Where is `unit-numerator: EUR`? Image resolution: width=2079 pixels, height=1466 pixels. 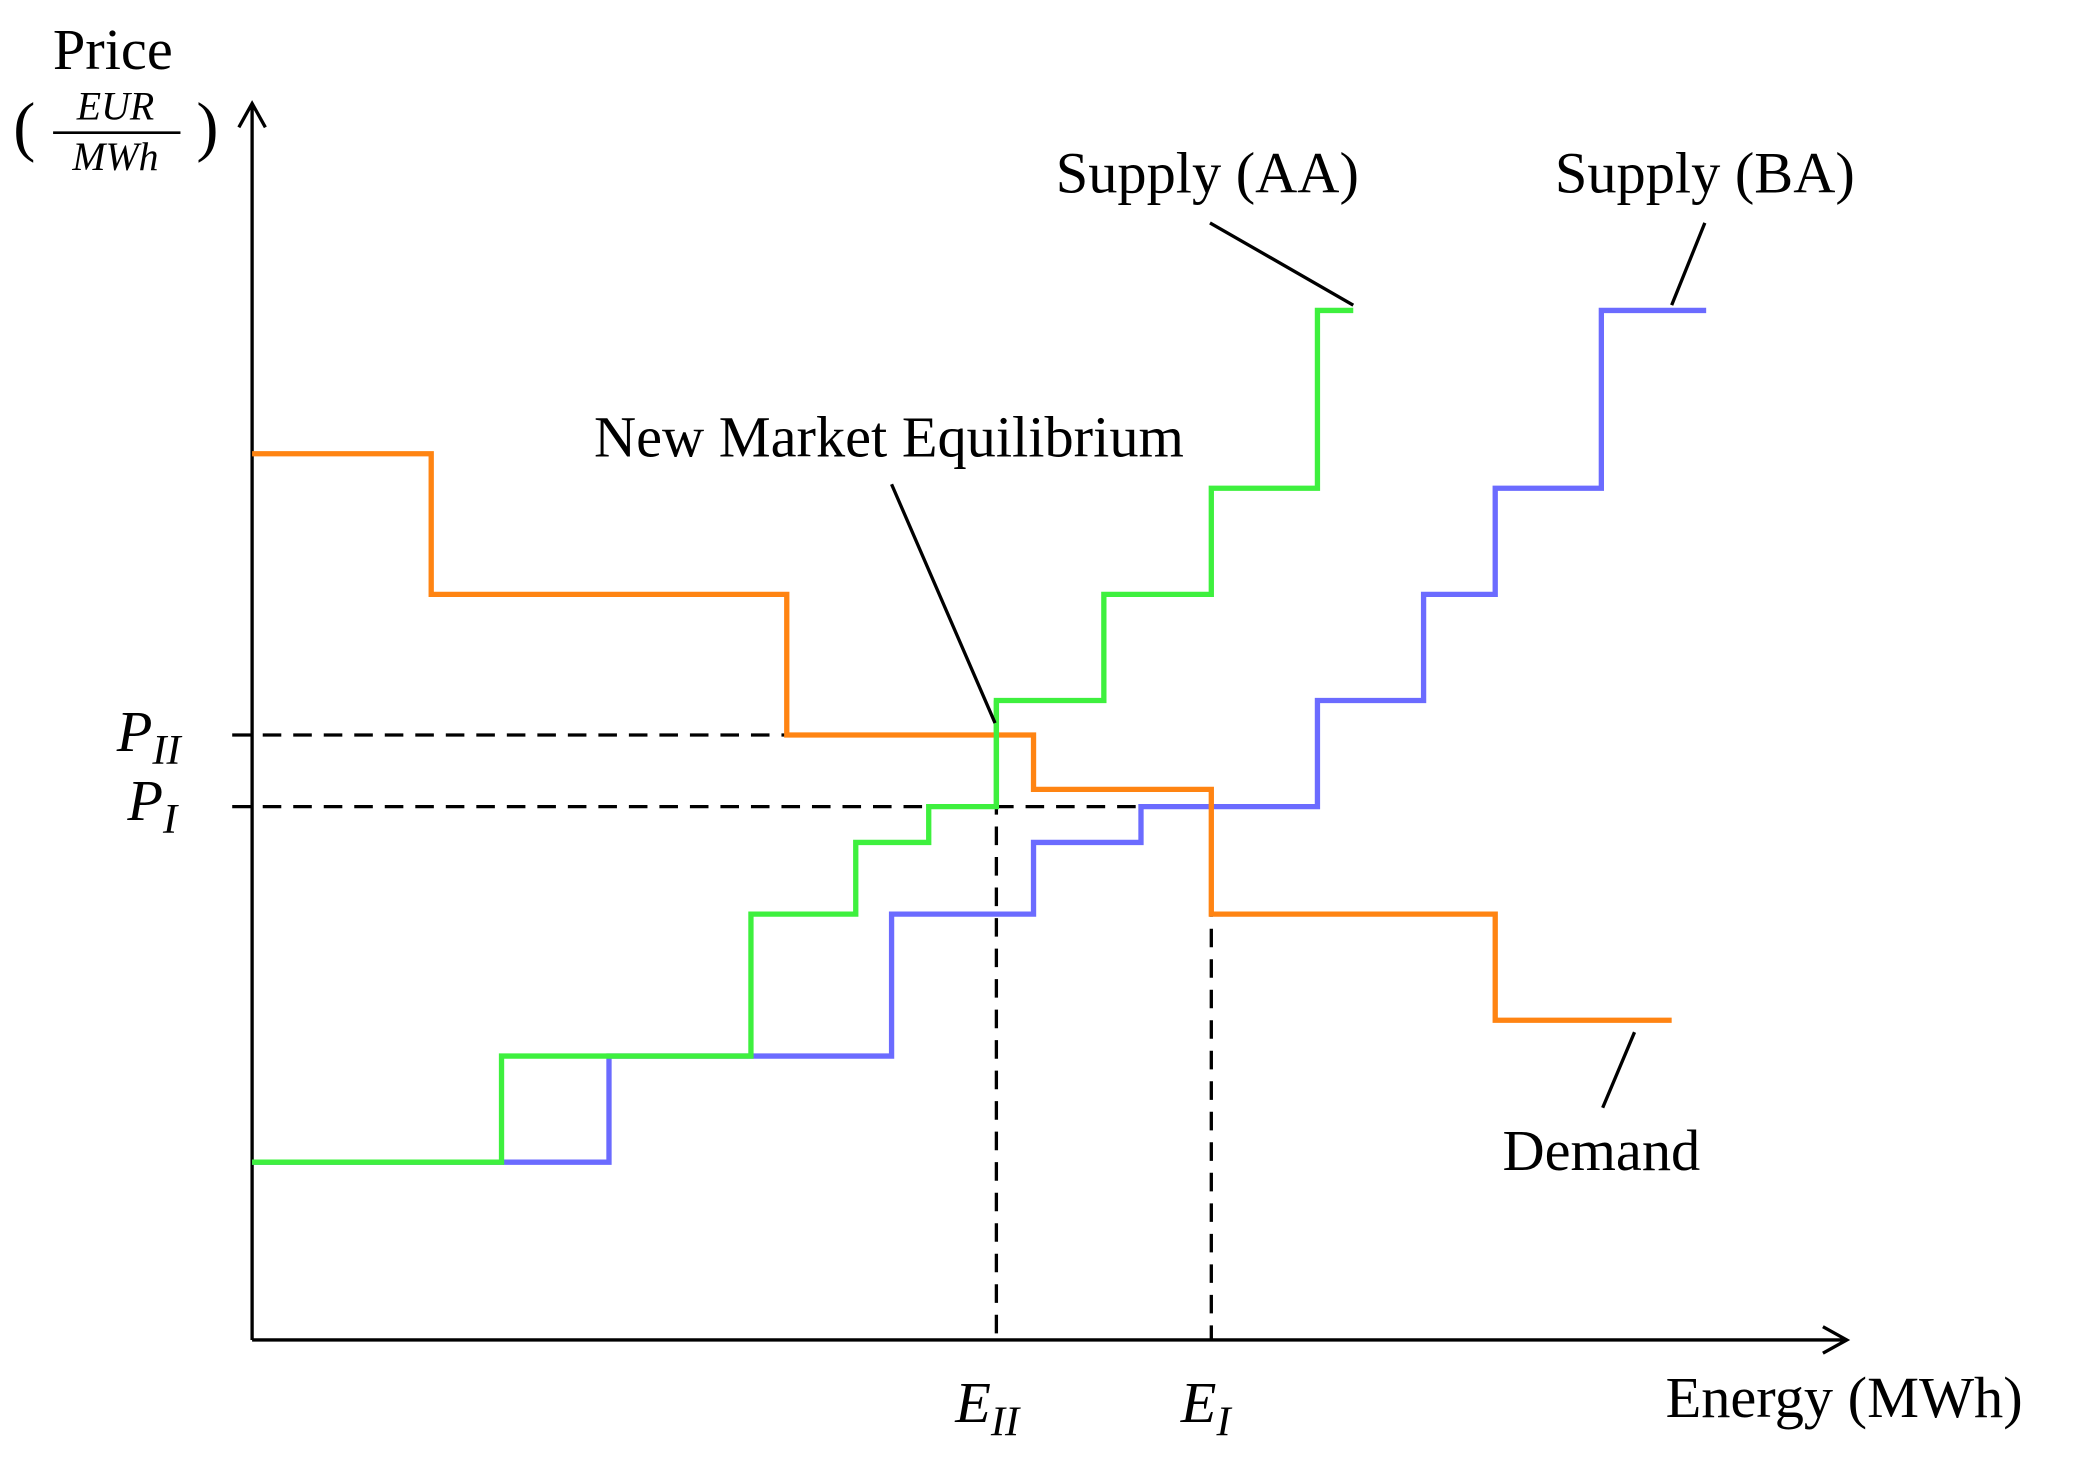
unit-numerator: EUR is located at coordinates (115, 106).